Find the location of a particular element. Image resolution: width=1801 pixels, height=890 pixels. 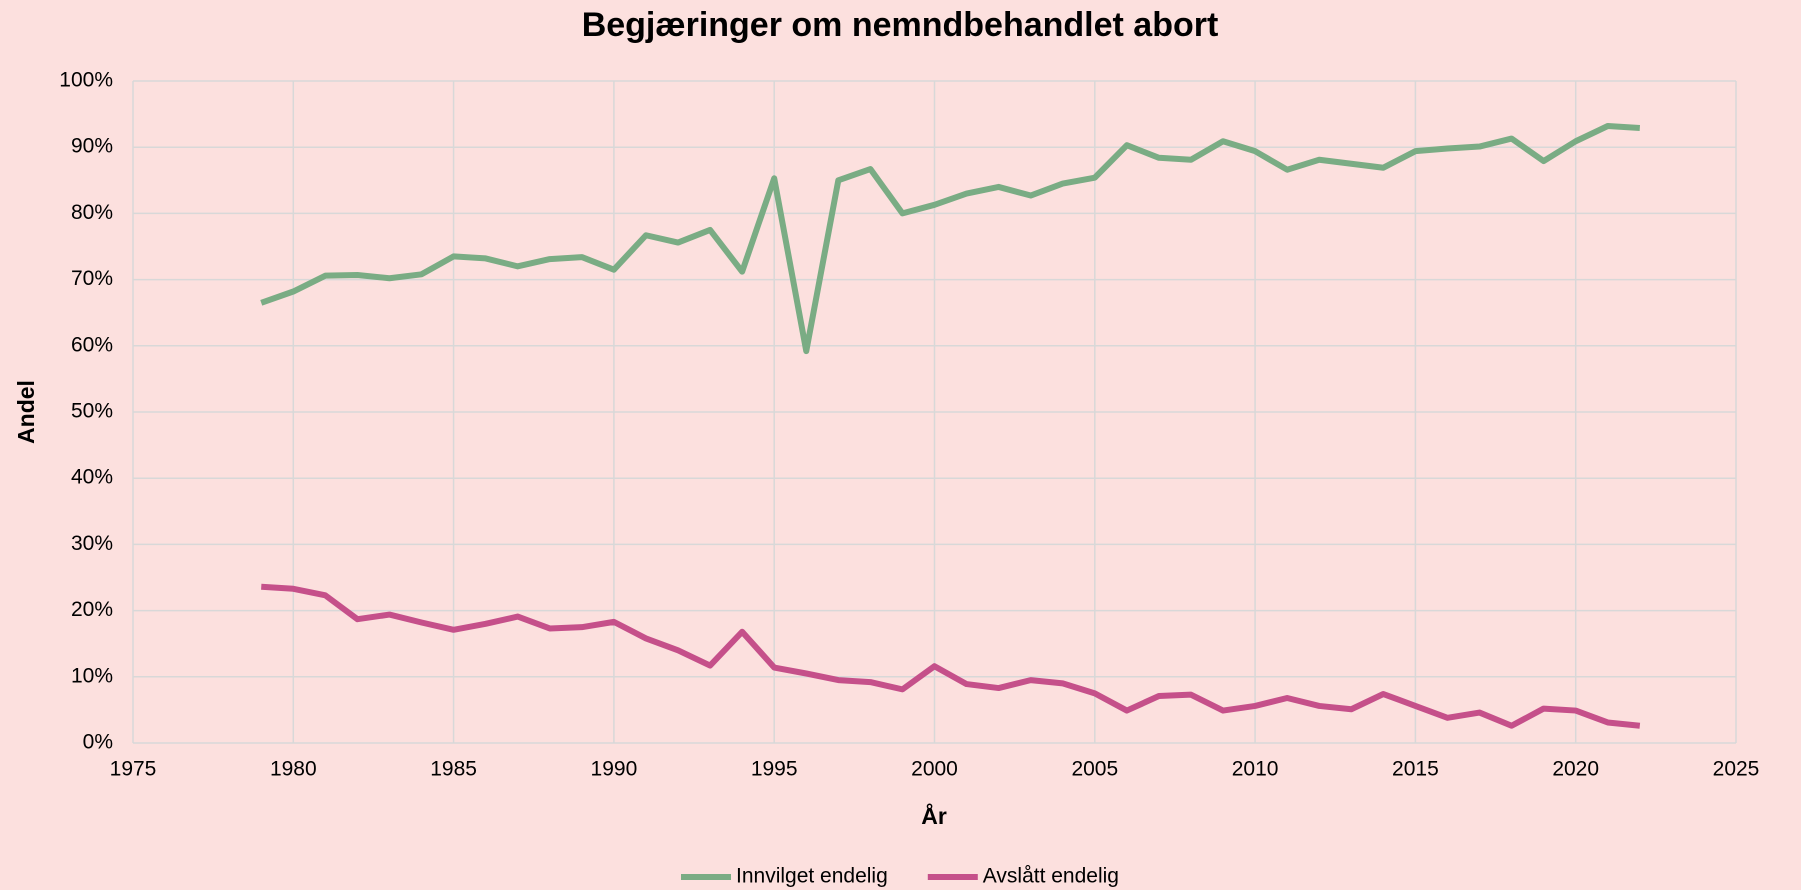

y-tick-label: 50% is located at coordinates (92, 411).